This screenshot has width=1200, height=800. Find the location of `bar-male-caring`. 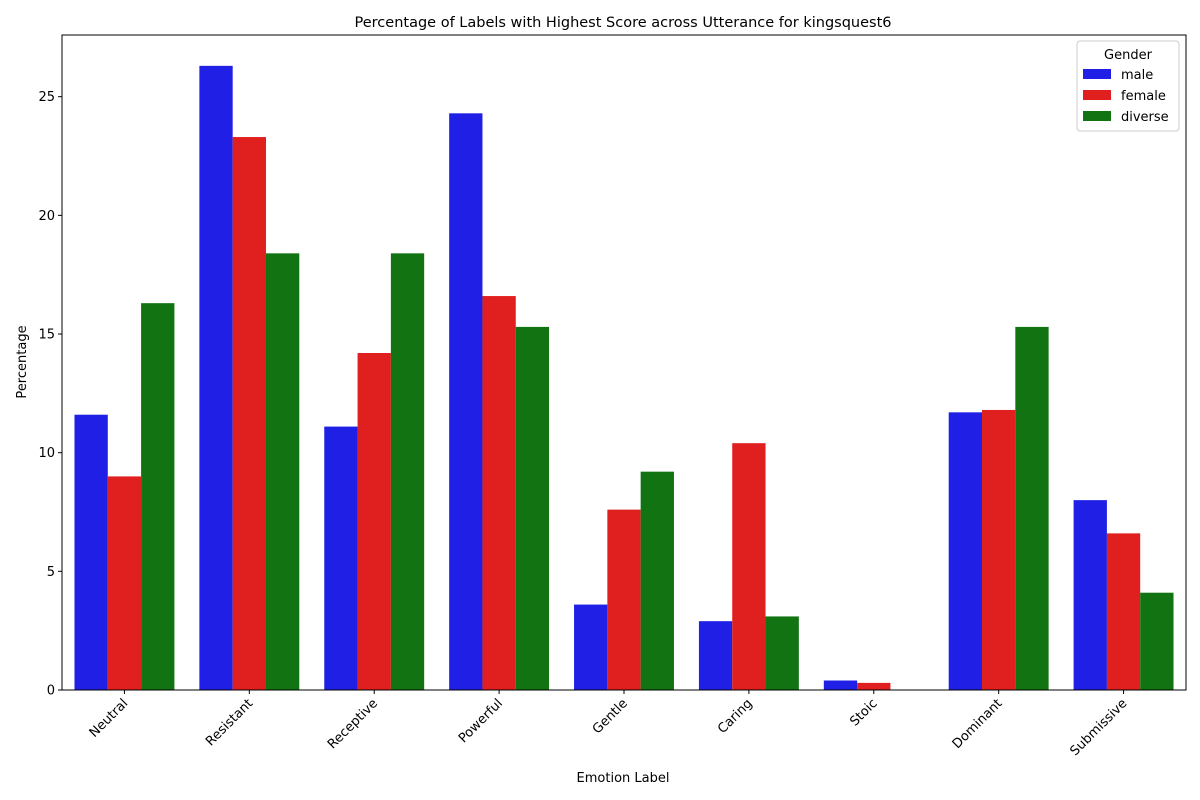

bar-male-caring is located at coordinates (715, 655).